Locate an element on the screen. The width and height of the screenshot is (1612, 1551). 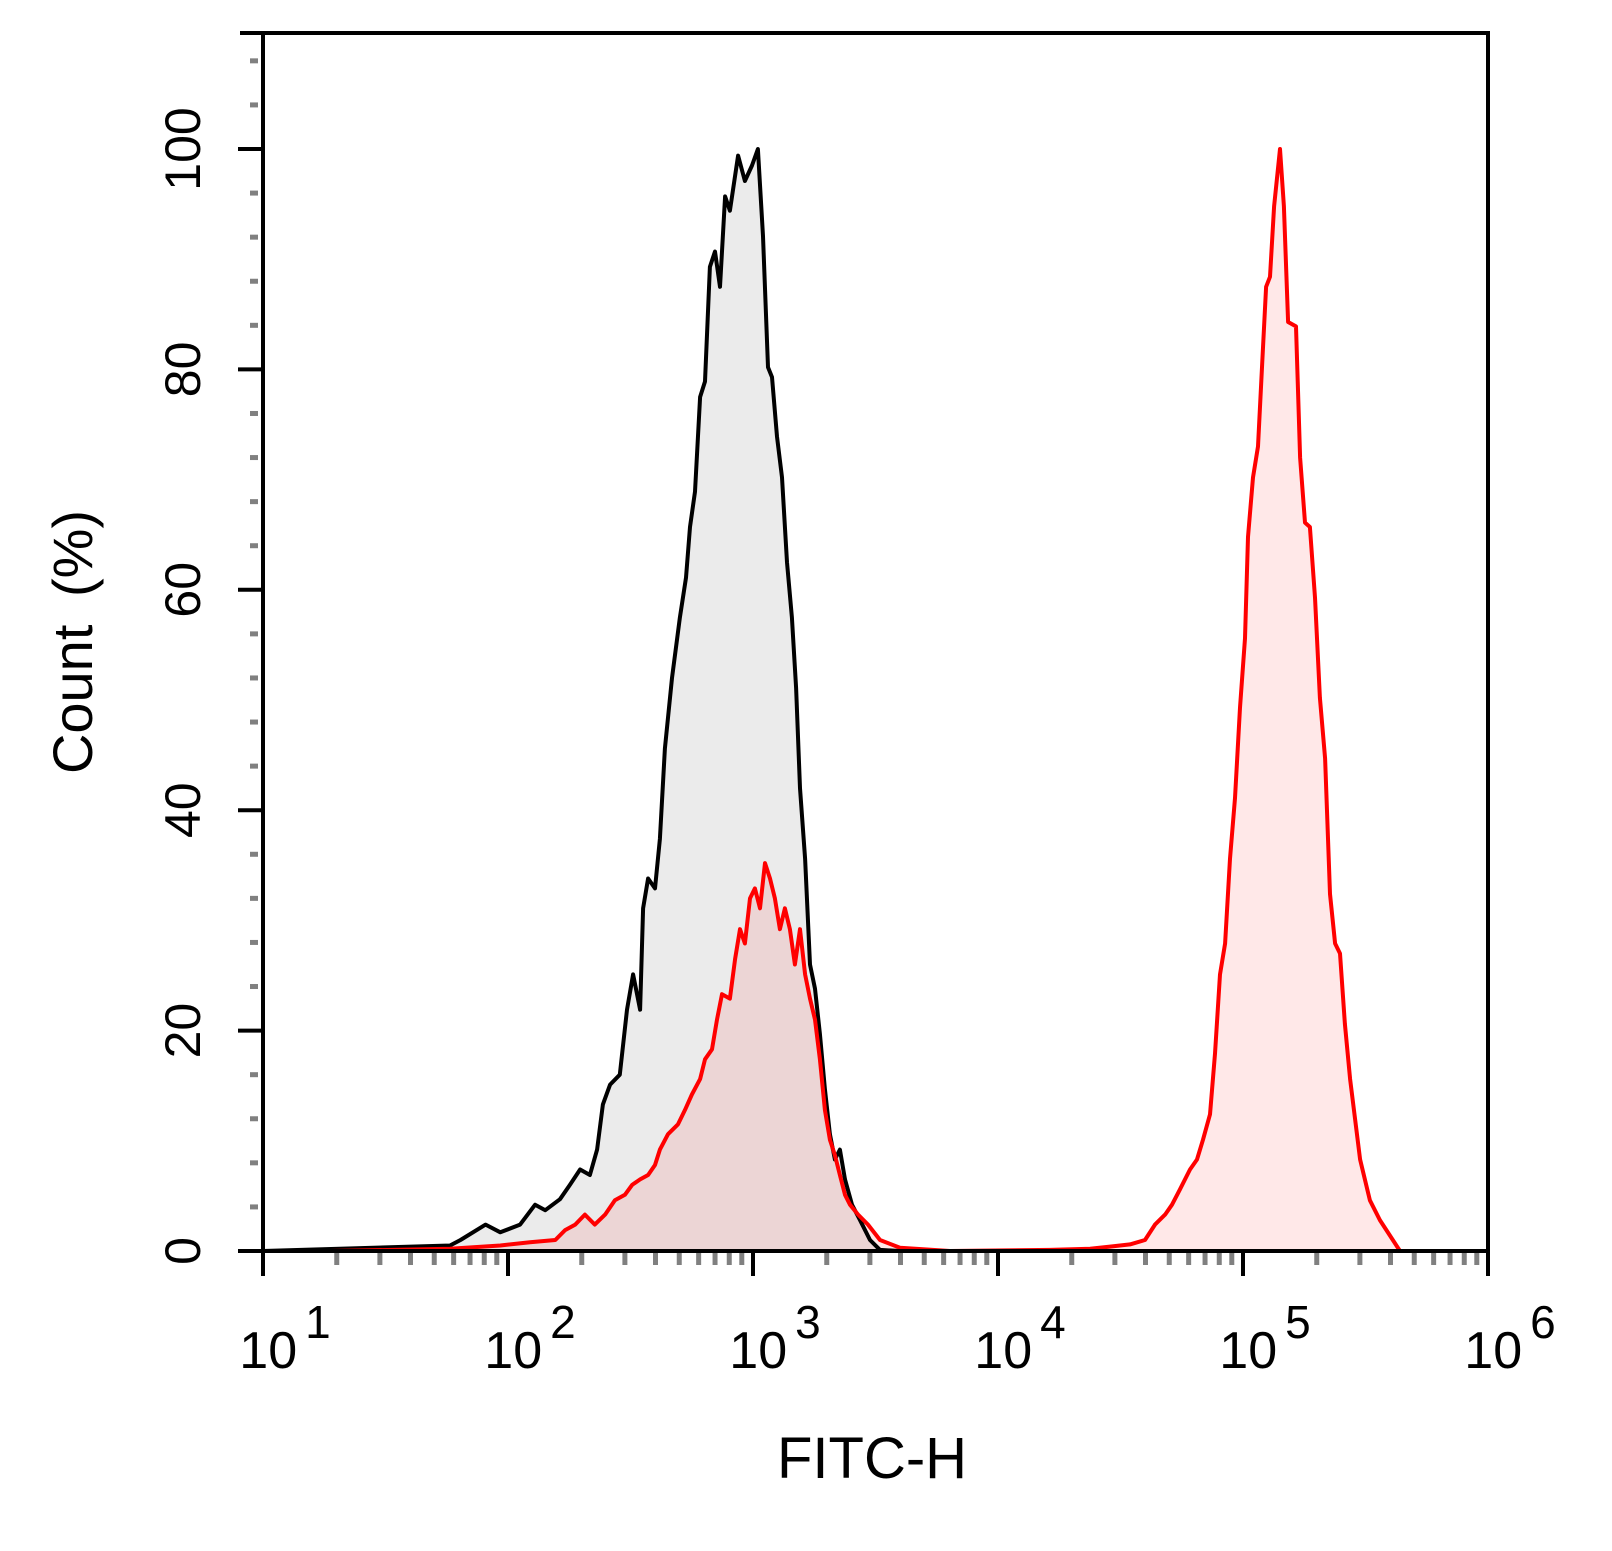
x-tick-label: 10 4 is located at coordinates (1019, 1338).